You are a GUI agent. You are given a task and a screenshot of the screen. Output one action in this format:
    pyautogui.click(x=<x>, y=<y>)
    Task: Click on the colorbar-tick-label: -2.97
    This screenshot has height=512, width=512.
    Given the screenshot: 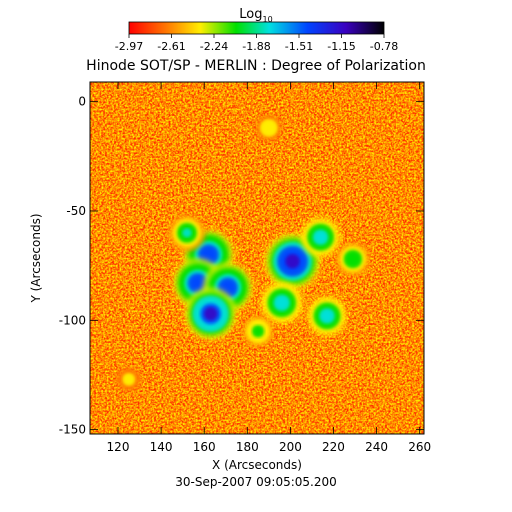 What is the action you would take?
    pyautogui.click(x=129, y=46)
    